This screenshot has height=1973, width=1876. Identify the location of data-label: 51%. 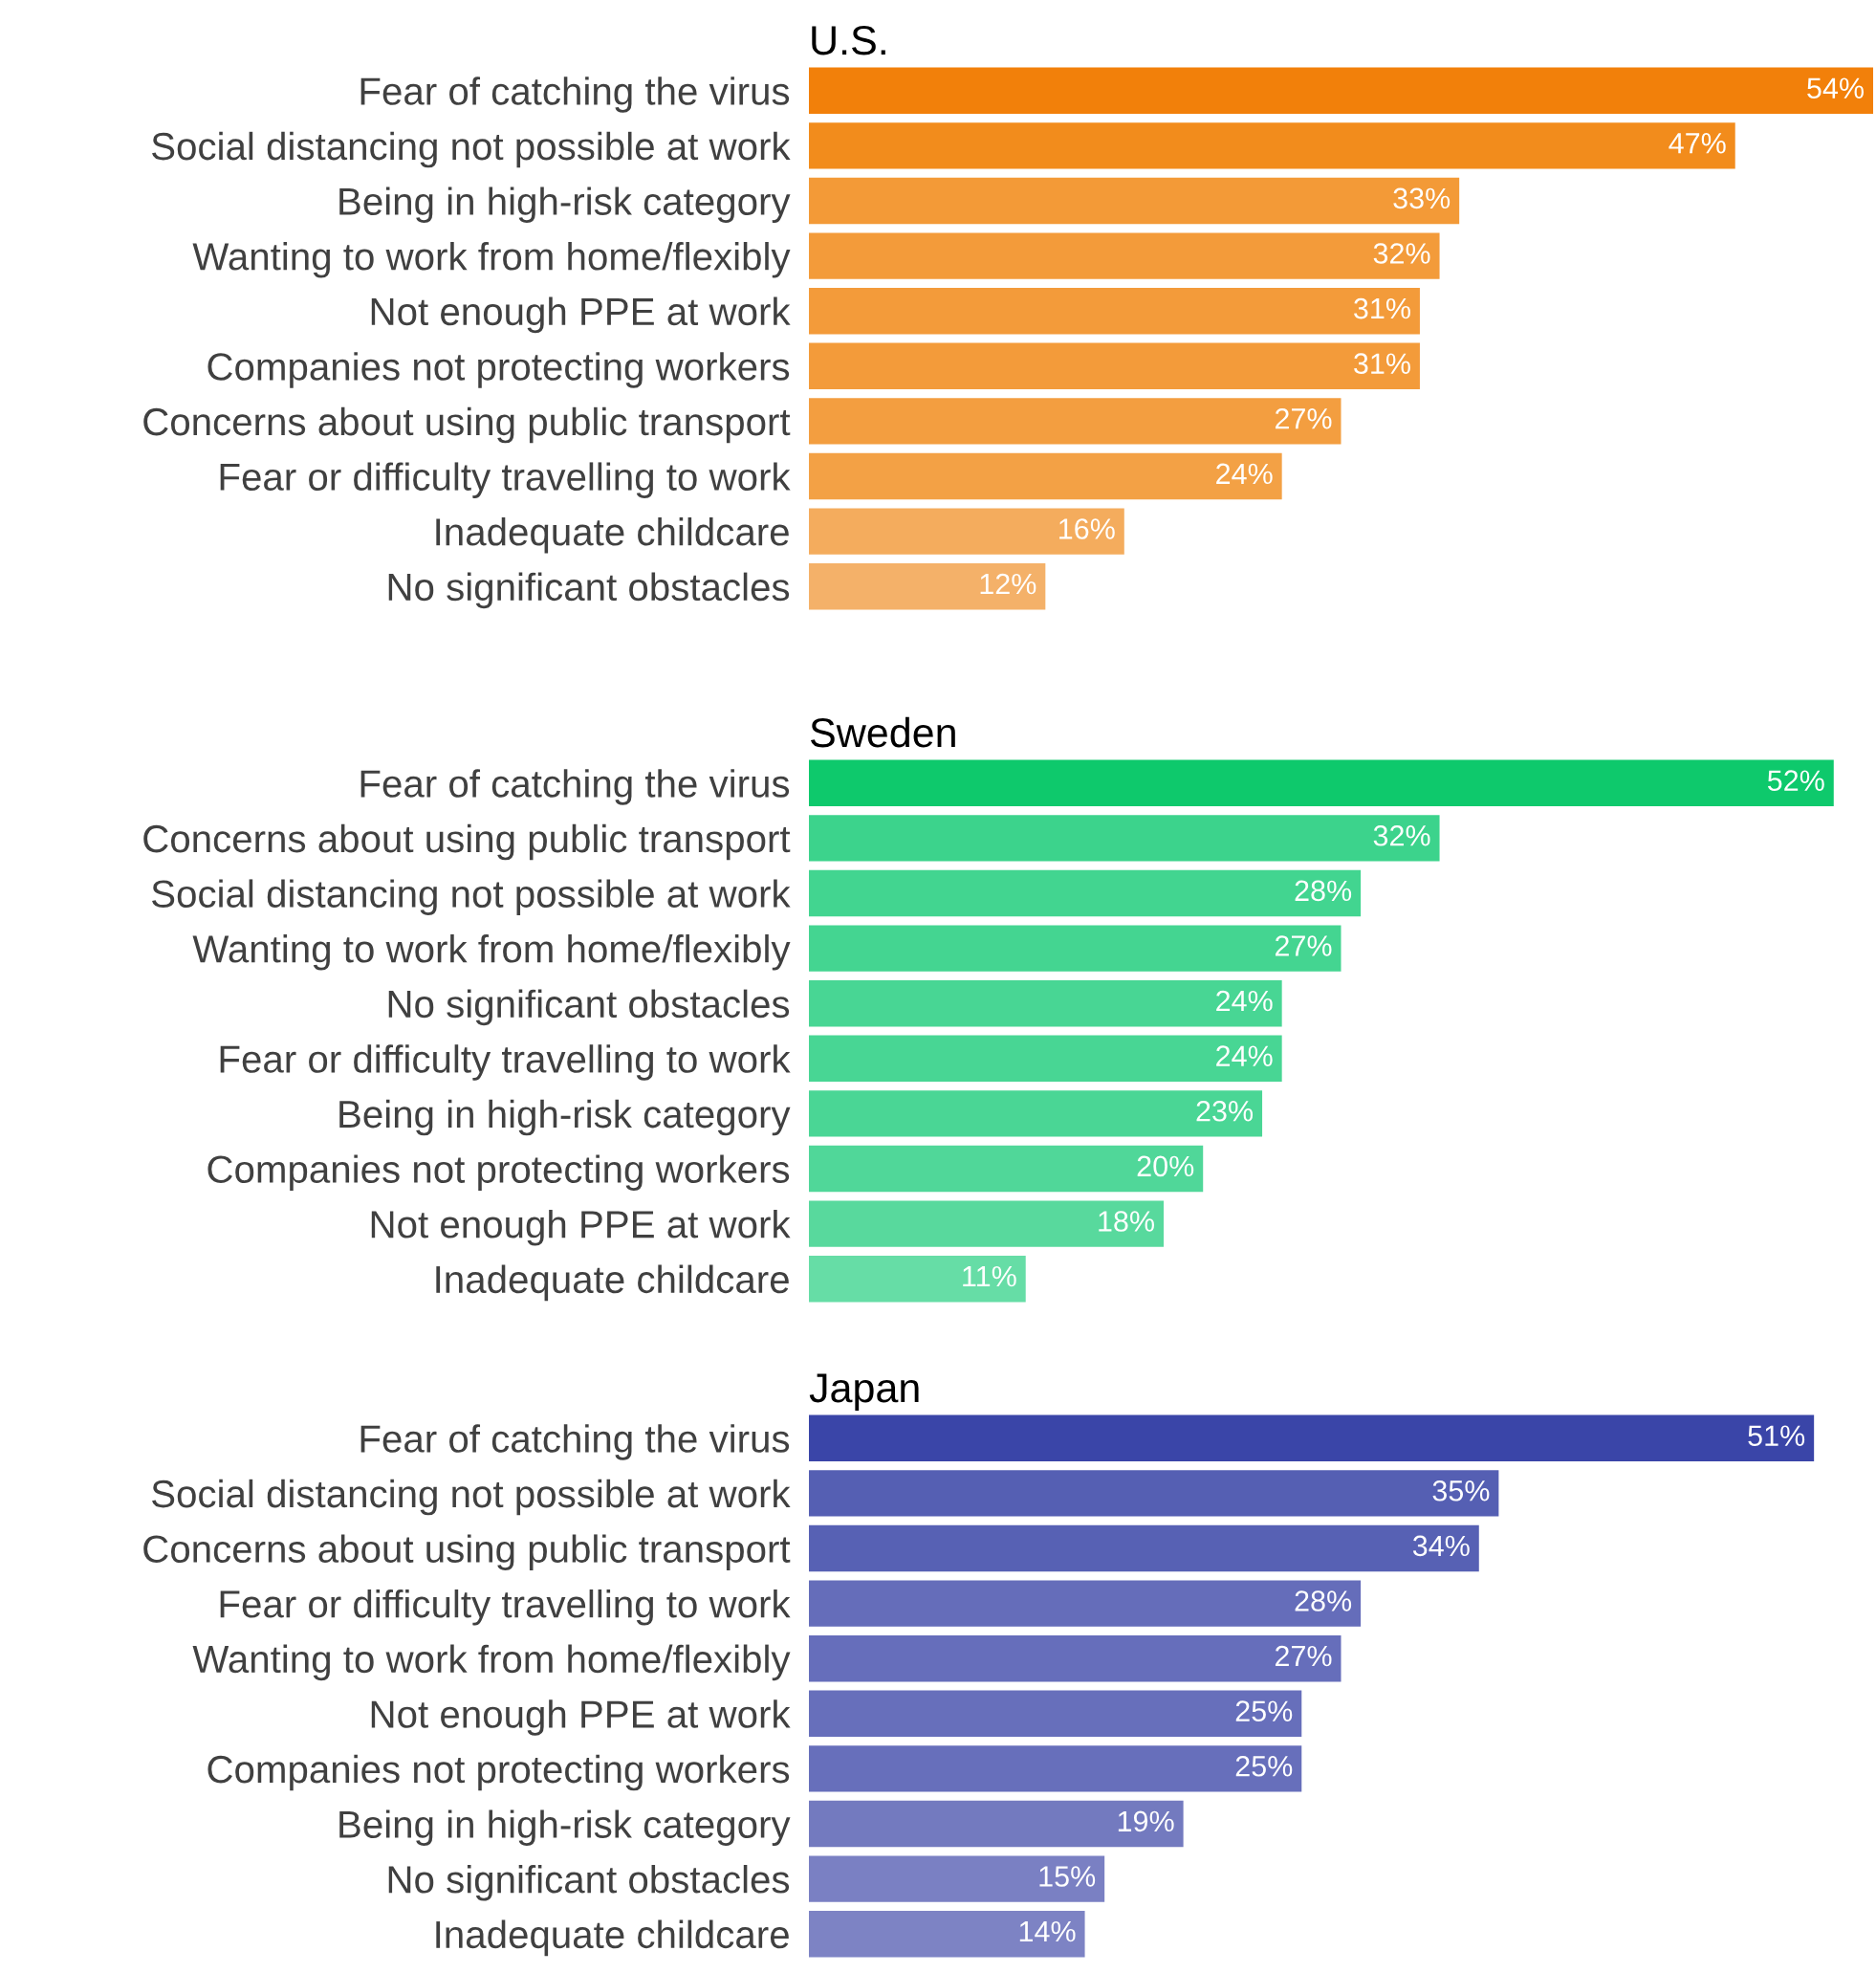
(1776, 1435).